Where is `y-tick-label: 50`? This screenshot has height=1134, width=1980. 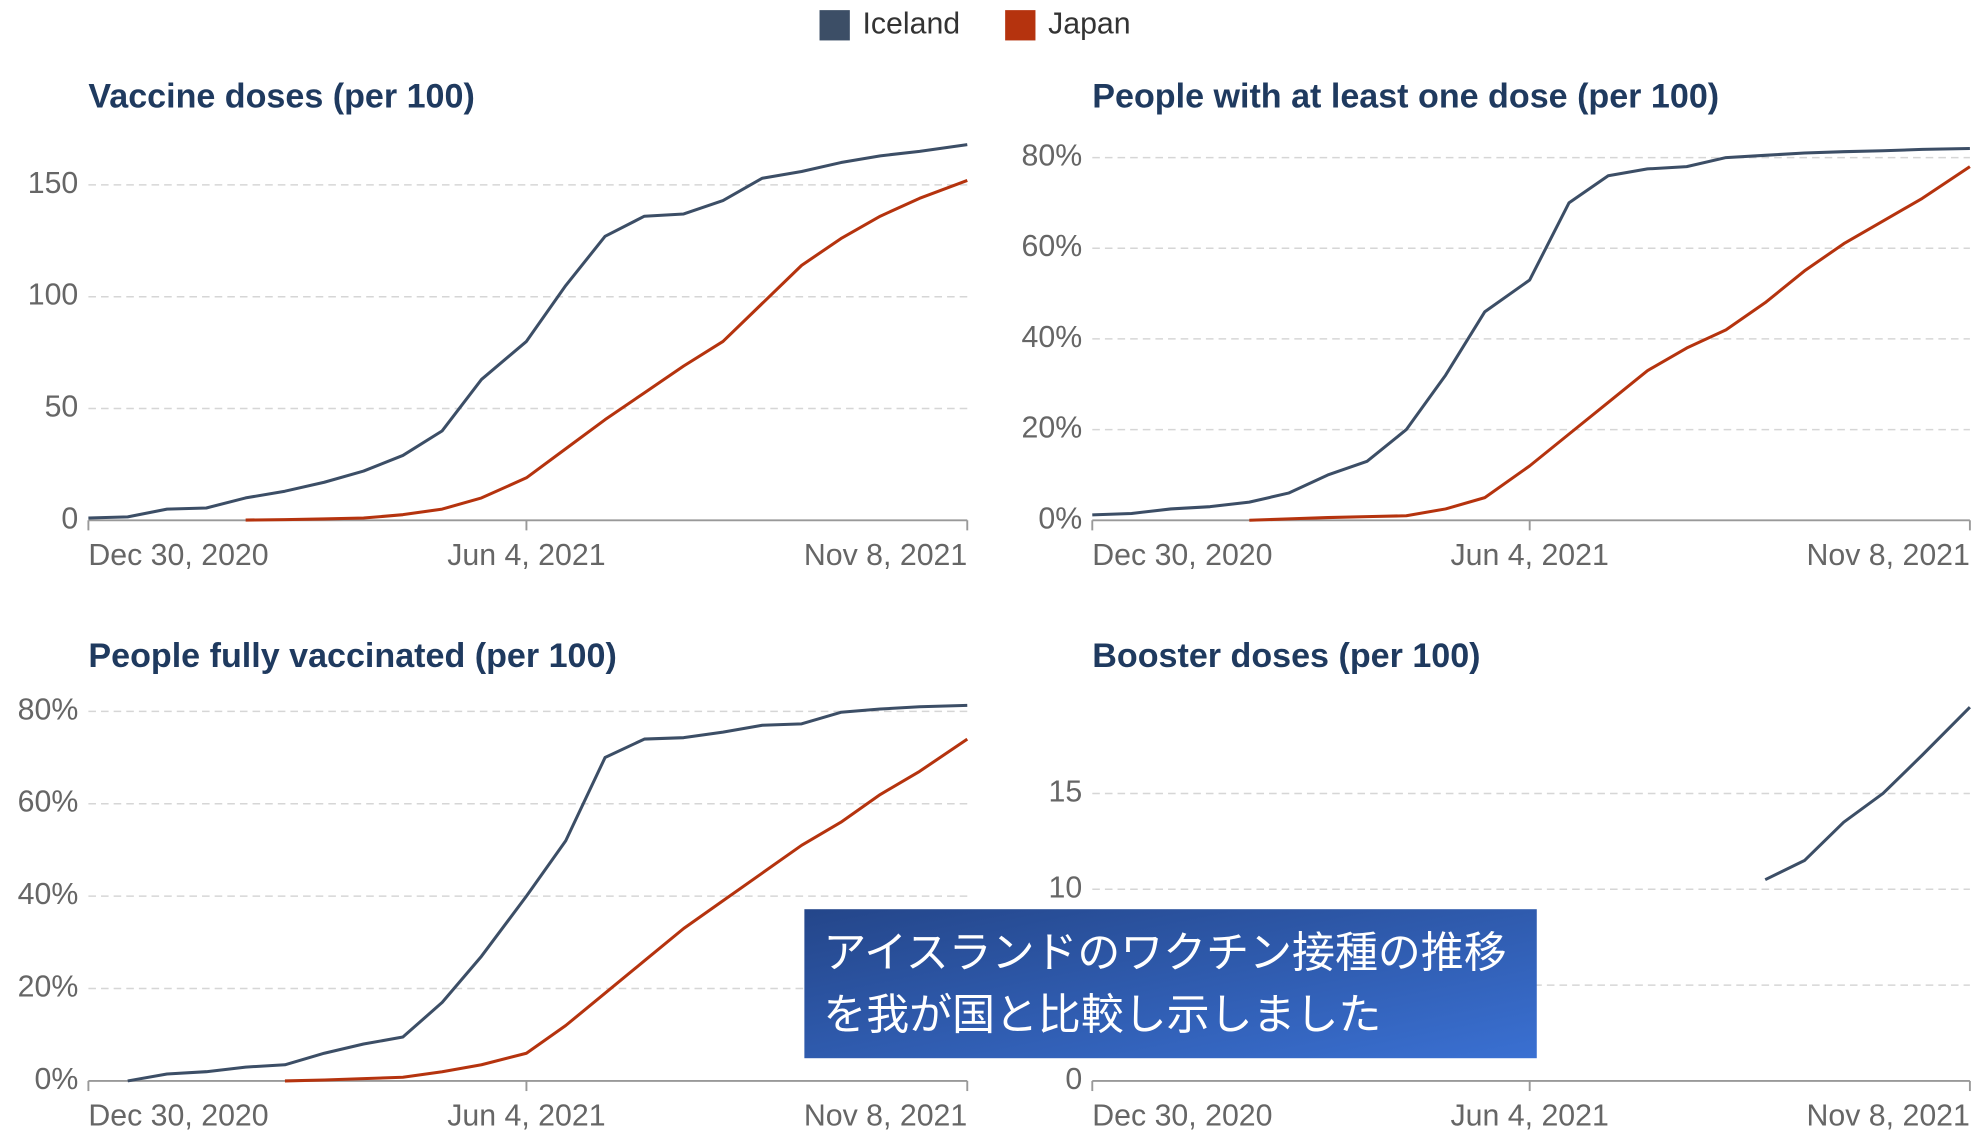
y-tick-label: 50 is located at coordinates (62, 406).